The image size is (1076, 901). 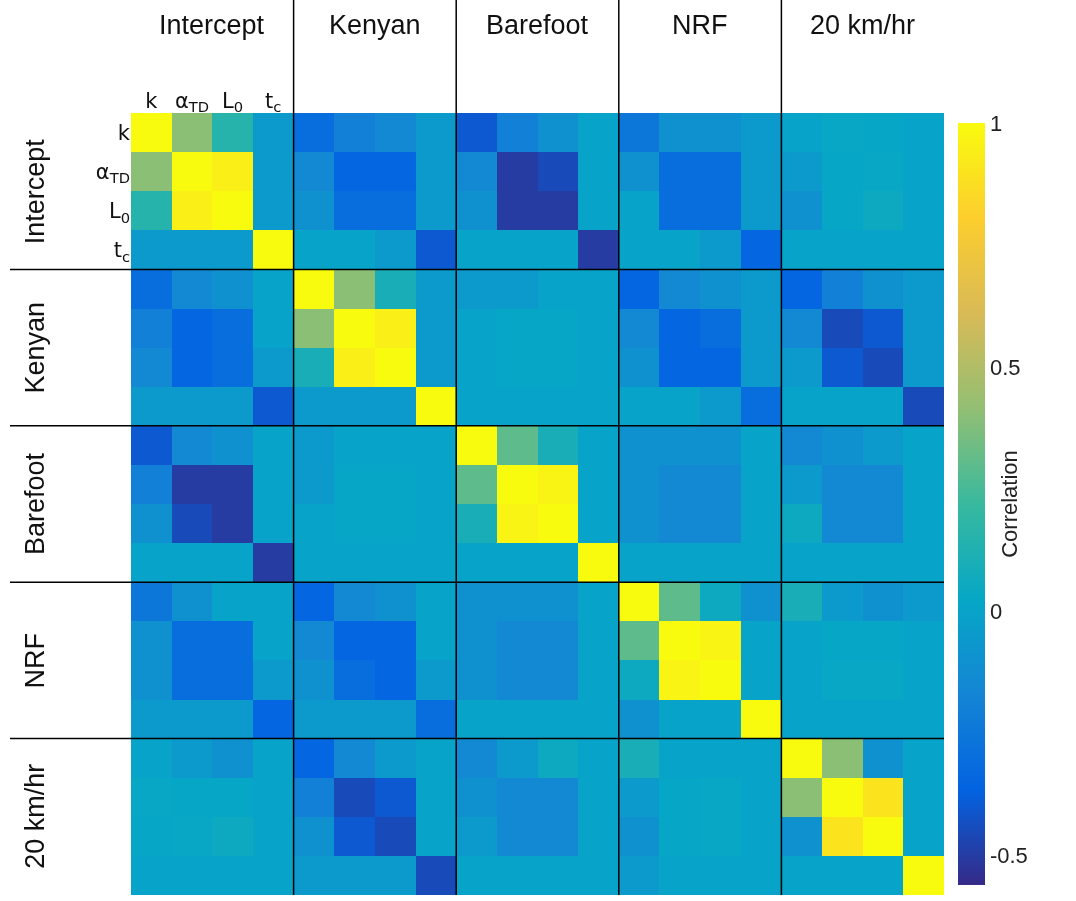 I want to click on x-tick-label: t$_{c}$, so click(x=273, y=102).